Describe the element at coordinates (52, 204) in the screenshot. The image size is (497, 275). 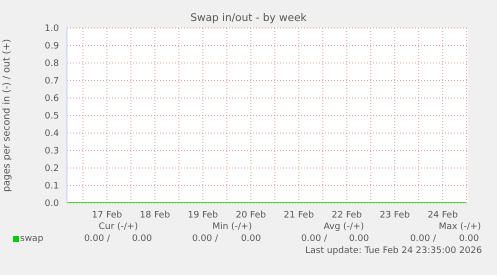
I see `y-tick-label: 0.0` at that location.